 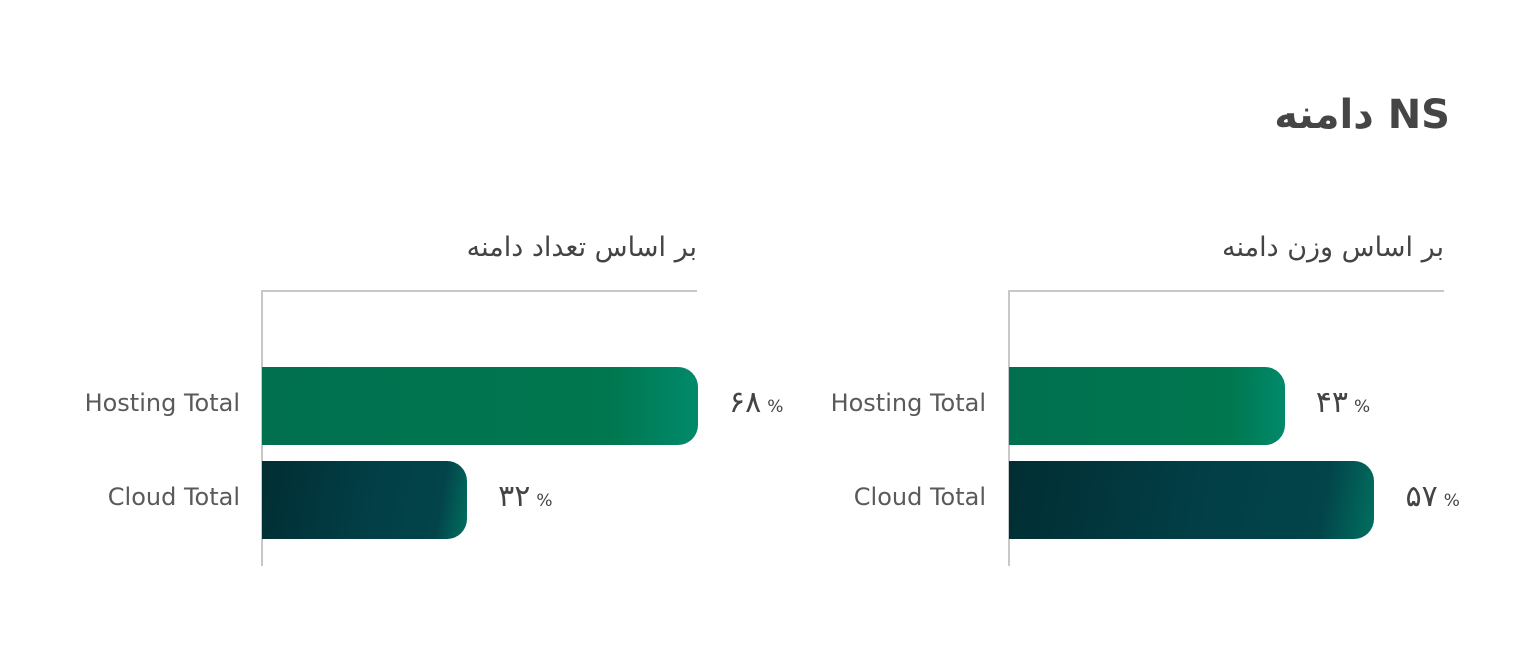 What do you see at coordinates (581, 247) in the screenshot?
I see `chart-subtitle: بر اساس تعداد دامنه` at bounding box center [581, 247].